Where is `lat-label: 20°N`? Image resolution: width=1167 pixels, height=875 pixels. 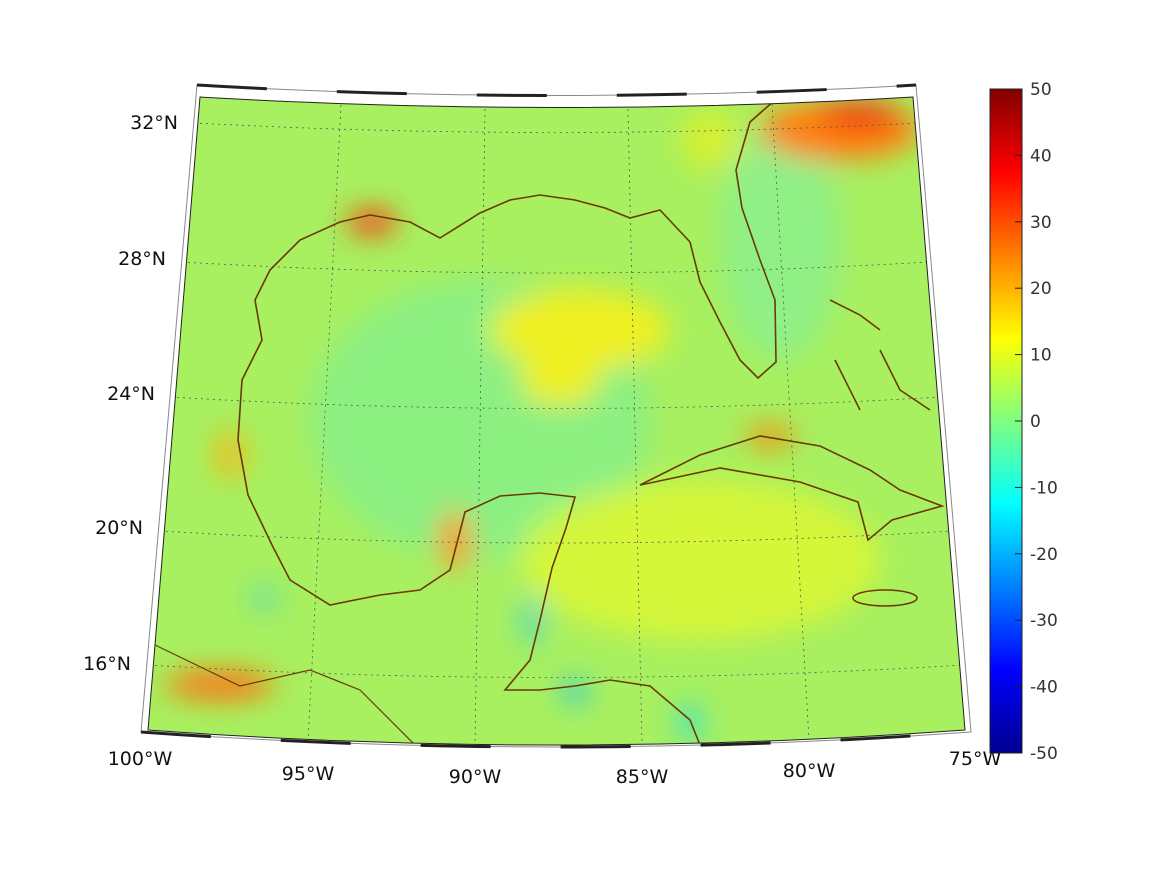 lat-label: 20°N is located at coordinates (119, 528).